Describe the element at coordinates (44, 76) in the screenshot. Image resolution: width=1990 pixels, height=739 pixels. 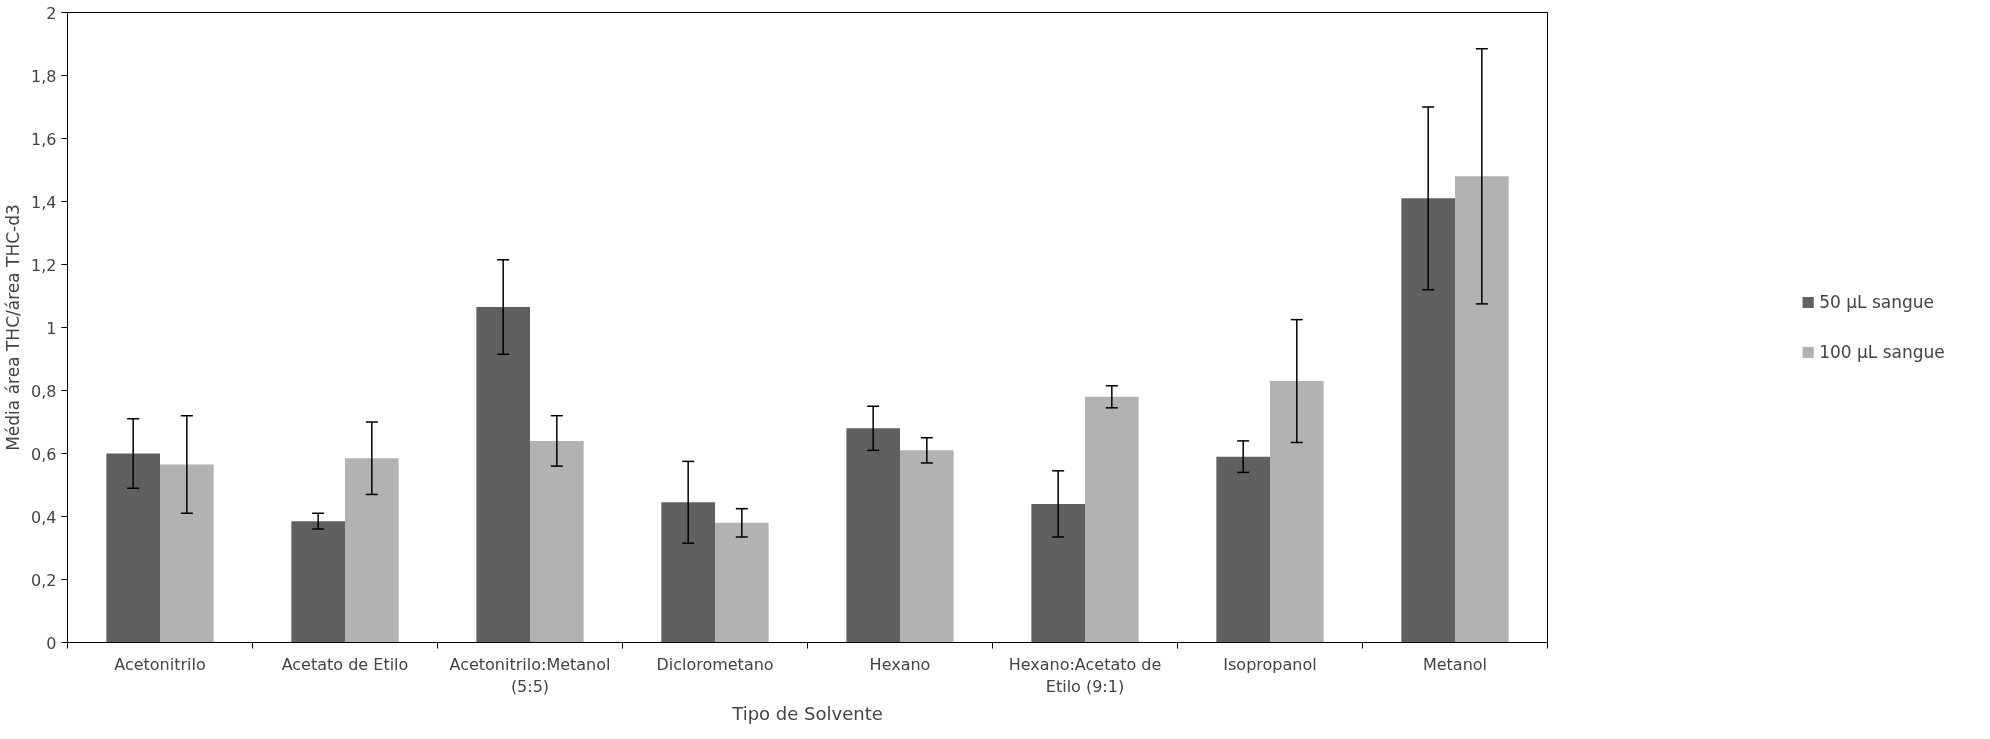
I see `y-tick-label: 1,8` at that location.